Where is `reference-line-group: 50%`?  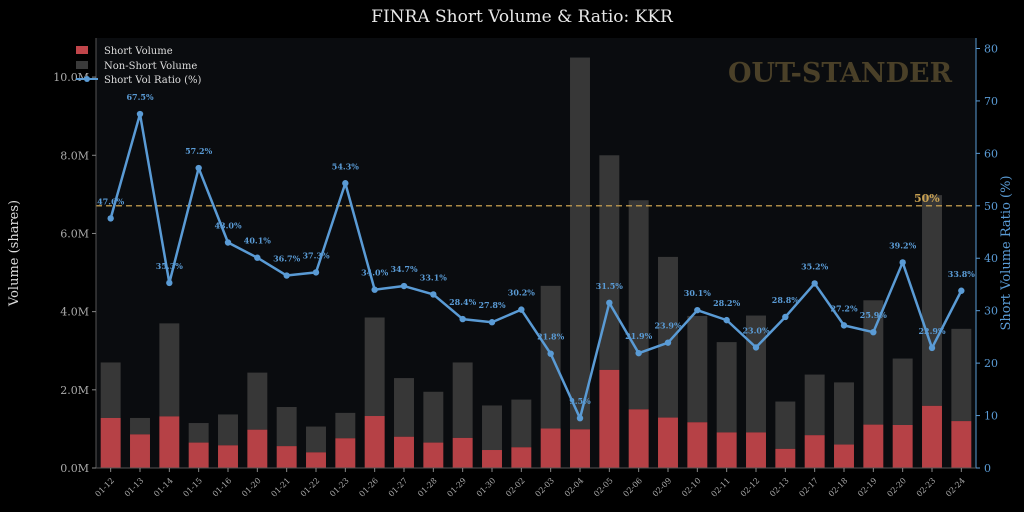
reference-line-group: 50% is located at coordinates (536, 199).